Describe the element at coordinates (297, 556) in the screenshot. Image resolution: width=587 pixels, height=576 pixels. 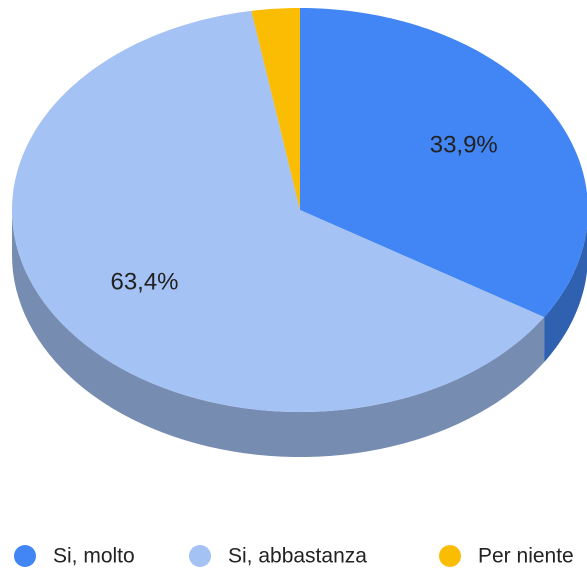
I see `legend-label: Si, abbastanza` at that location.